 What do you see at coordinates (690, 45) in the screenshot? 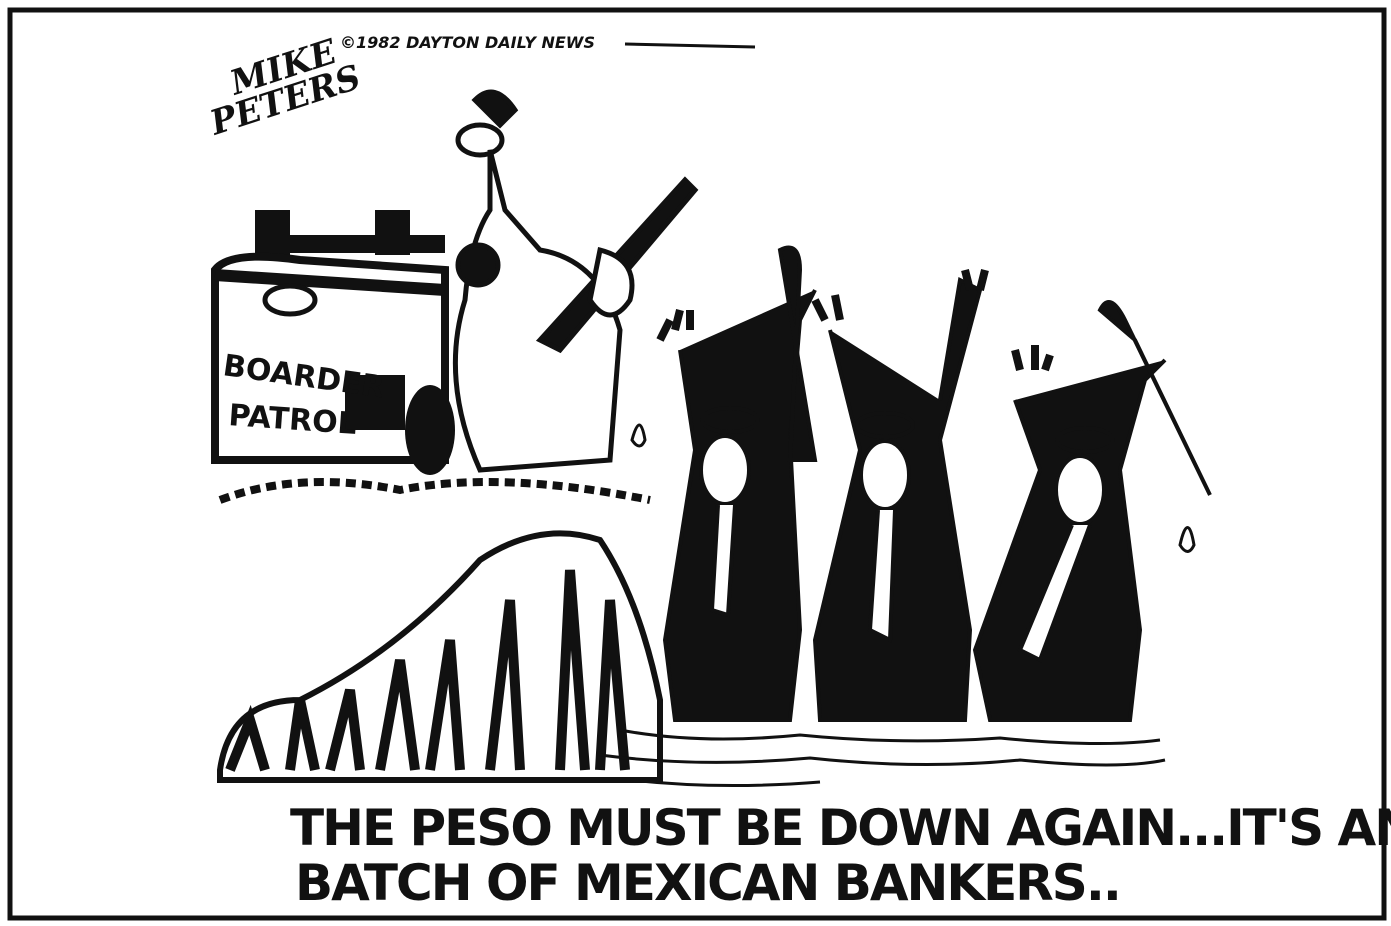
I see `copyright-underline` at bounding box center [690, 45].